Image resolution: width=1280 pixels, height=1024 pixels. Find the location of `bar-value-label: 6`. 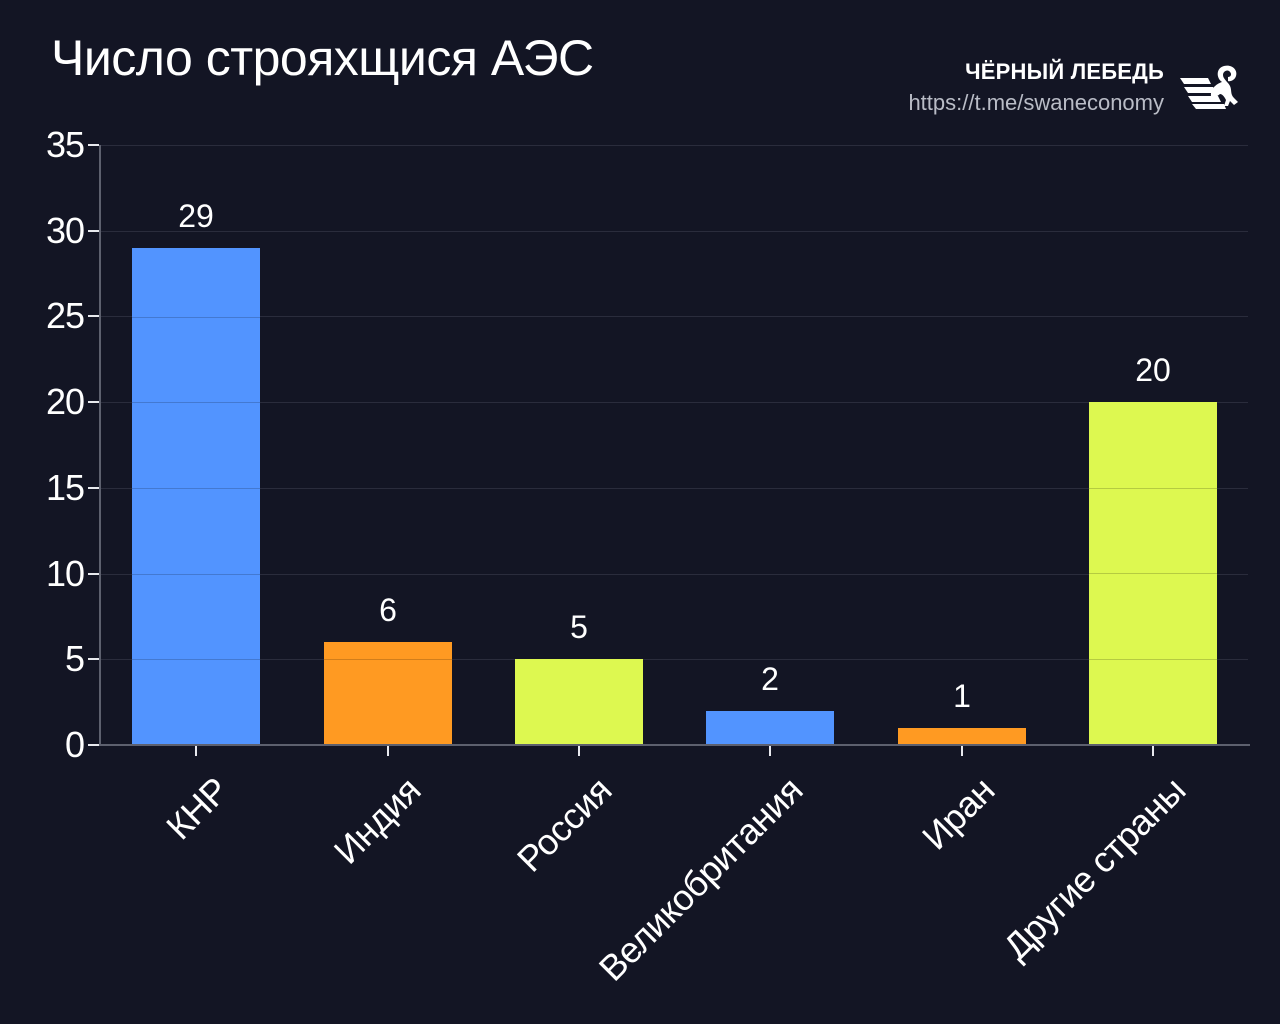

bar-value-label: 6 is located at coordinates (388, 610).